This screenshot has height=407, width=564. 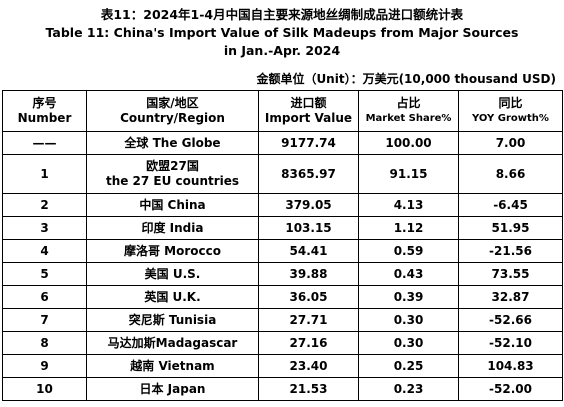 What do you see at coordinates (44, 366) in the screenshot?
I see `cell: 9` at bounding box center [44, 366].